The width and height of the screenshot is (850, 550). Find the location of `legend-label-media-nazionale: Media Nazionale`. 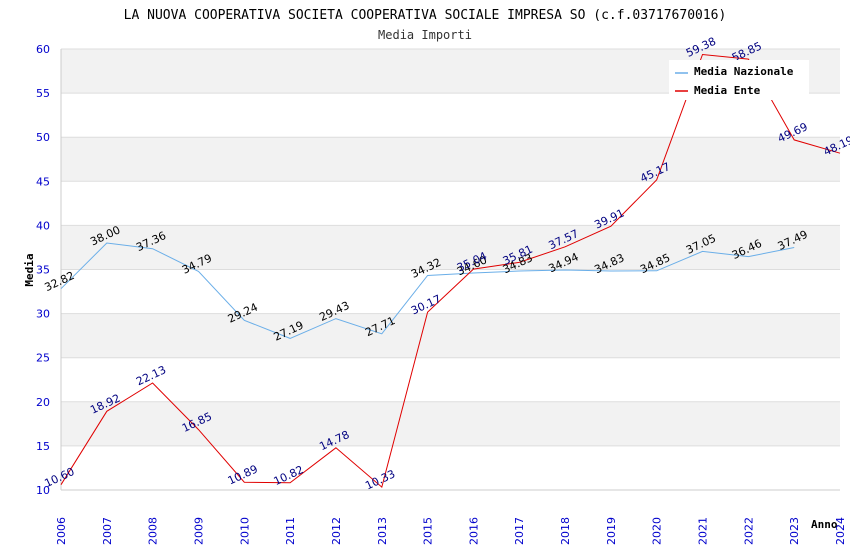

legend-label-media-nazionale: Media Nazionale is located at coordinates (744, 71).